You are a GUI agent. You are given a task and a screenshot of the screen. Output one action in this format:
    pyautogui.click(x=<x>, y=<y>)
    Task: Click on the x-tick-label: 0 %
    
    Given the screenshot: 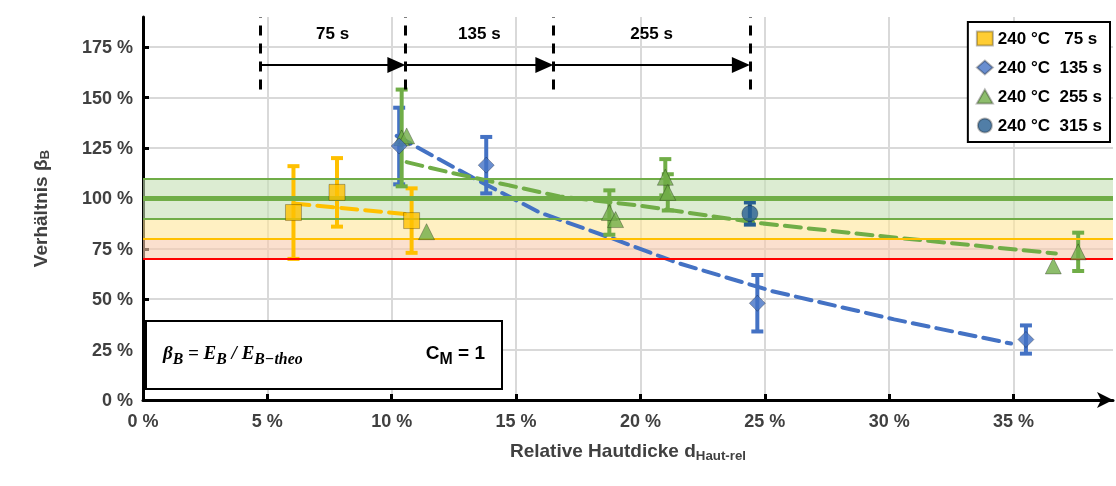 What is the action you would take?
    pyautogui.click(x=143, y=421)
    